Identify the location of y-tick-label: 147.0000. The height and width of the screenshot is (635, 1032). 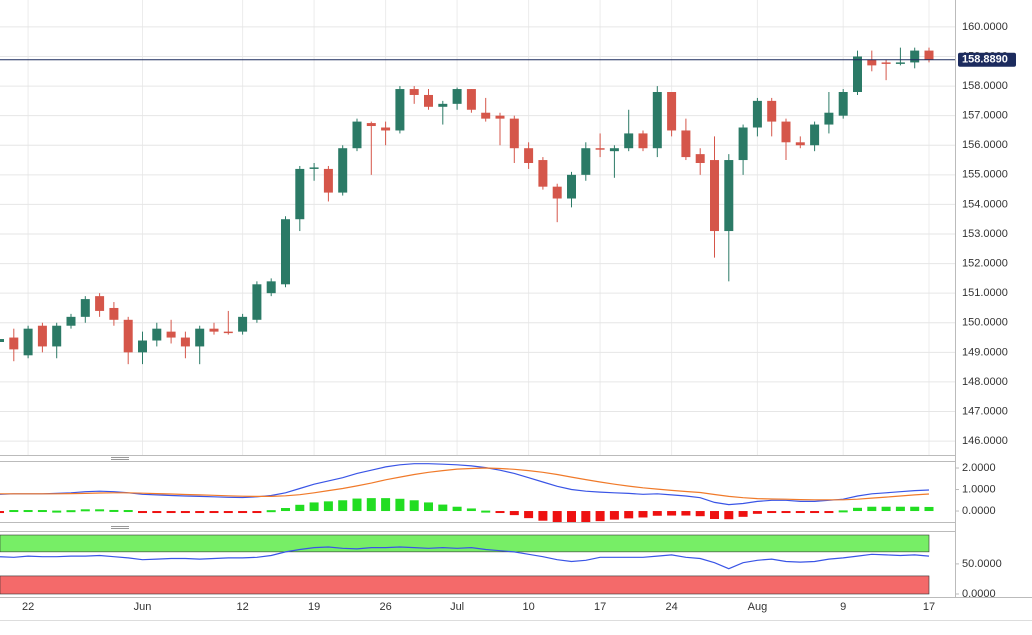
(985, 411).